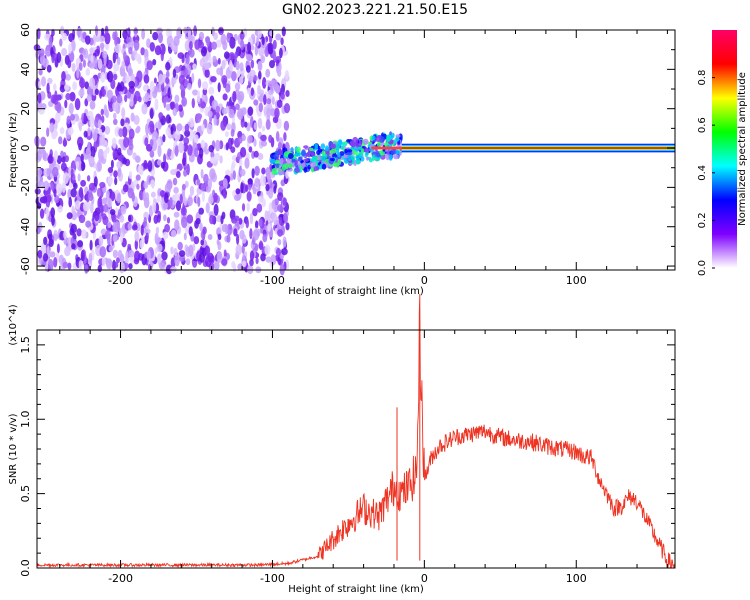 Image resolution: width=750 pixels, height=600 pixels. What do you see at coordinates (702, 268) in the screenshot?
I see `colorbar-tick-label: 0.0` at bounding box center [702, 268].